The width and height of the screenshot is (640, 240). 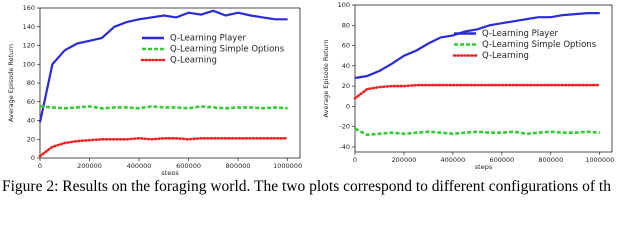 What do you see at coordinates (344, 127) in the screenshot?
I see `y-tick-label: -20` at bounding box center [344, 127].